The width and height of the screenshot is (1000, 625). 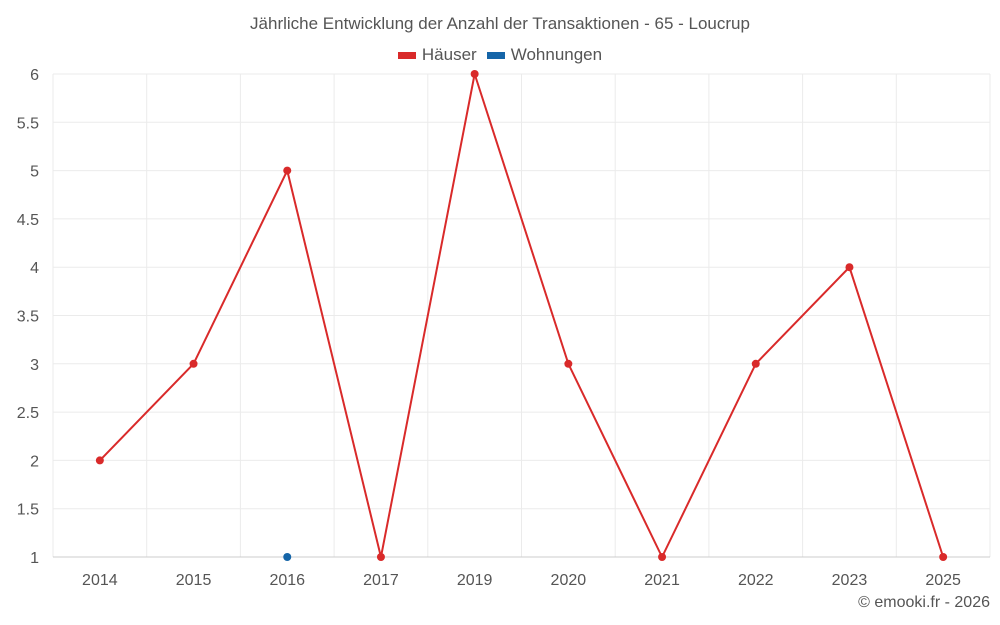 I want to click on x-tick-label: 2020, so click(x=569, y=580).